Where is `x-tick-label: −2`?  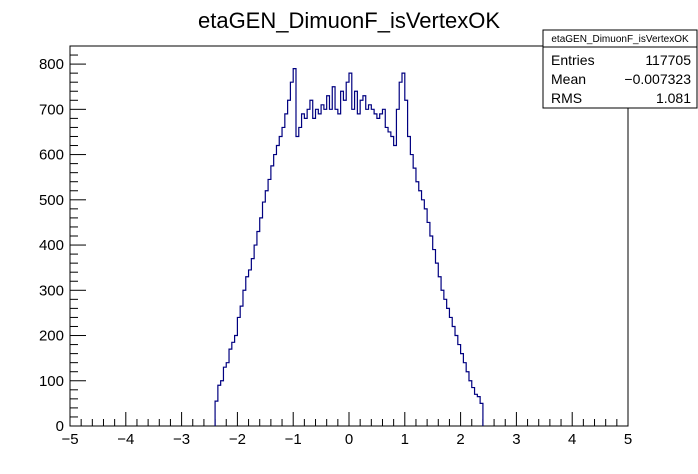
x-tick-label: −2 is located at coordinates (237, 439).